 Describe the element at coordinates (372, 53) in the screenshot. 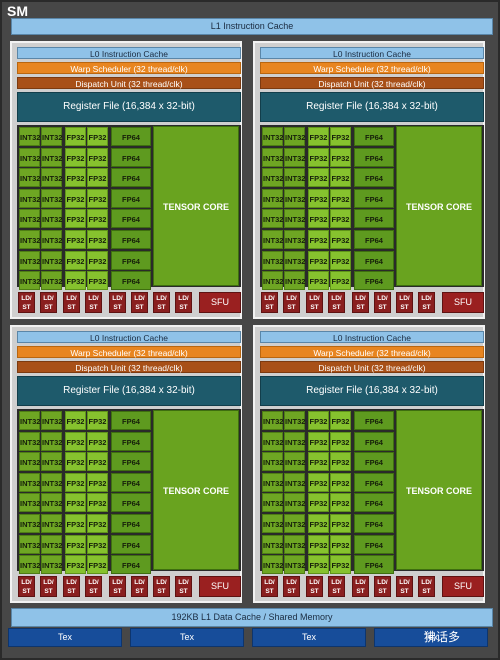

I see `l0-instruction-cache: L0 Instruction Cache` at that location.